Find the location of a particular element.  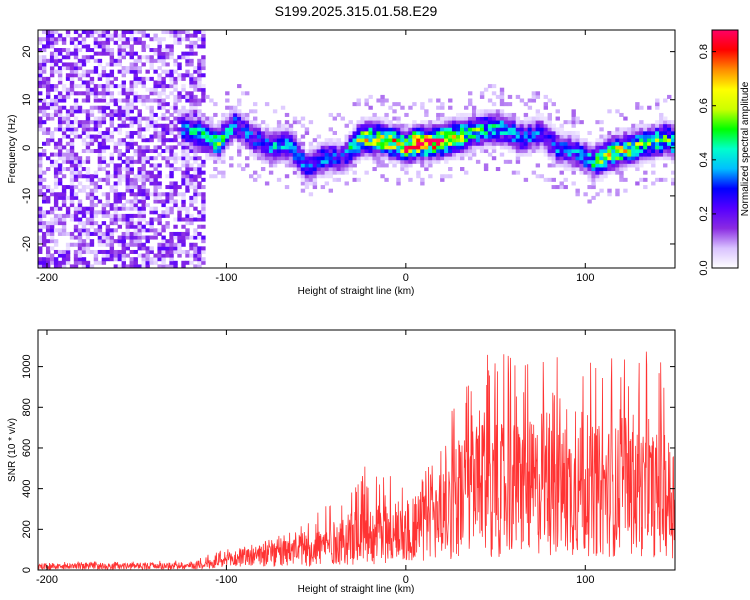

snr-y-tick-label: 600 is located at coordinates (27, 448).